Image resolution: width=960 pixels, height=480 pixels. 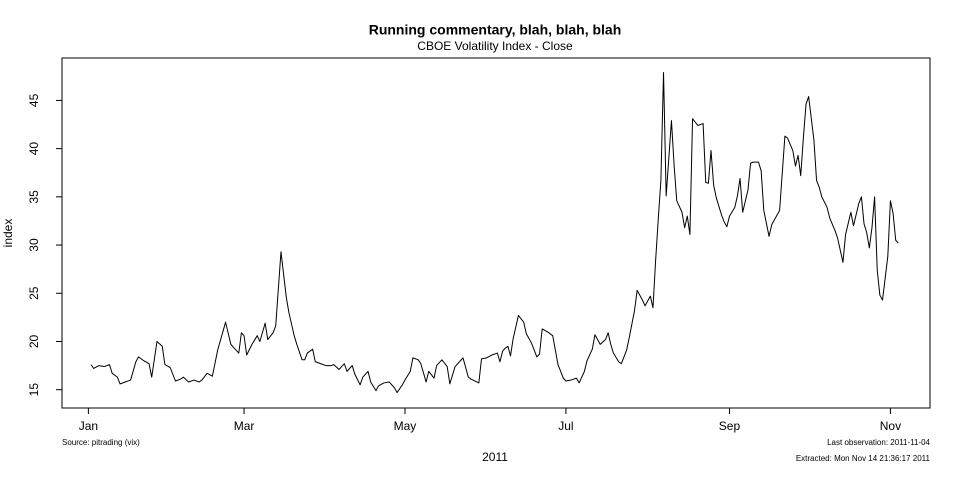 What do you see at coordinates (730, 426) in the screenshot?
I see `x-tick-label: Sep` at bounding box center [730, 426].